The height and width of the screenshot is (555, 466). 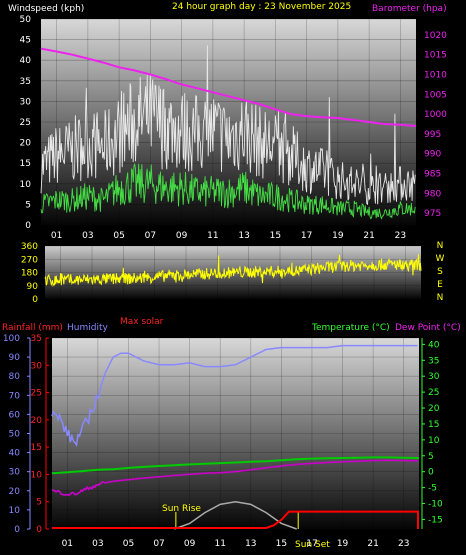 I want to click on wind-tick-label: 30, so click(x=26, y=102).